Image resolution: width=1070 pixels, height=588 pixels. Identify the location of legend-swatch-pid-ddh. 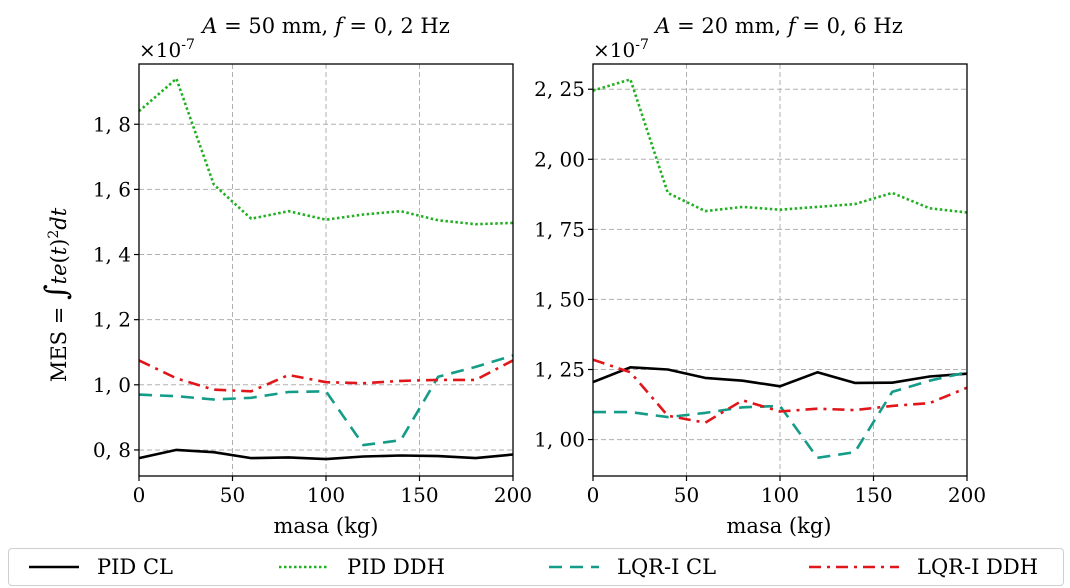
(304, 567).